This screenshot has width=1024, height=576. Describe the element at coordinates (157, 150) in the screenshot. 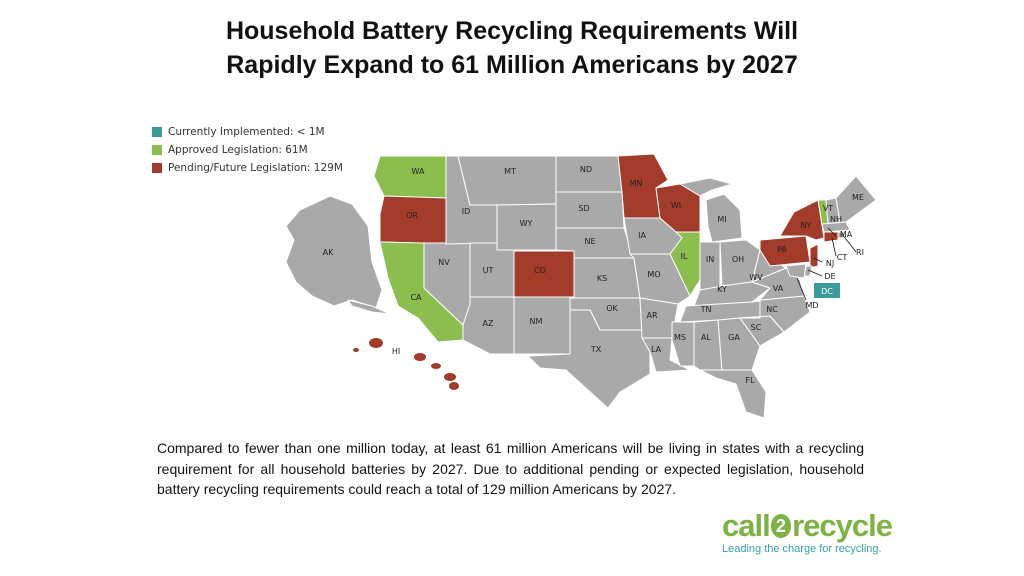

I see `legend-swatch-approved` at that location.